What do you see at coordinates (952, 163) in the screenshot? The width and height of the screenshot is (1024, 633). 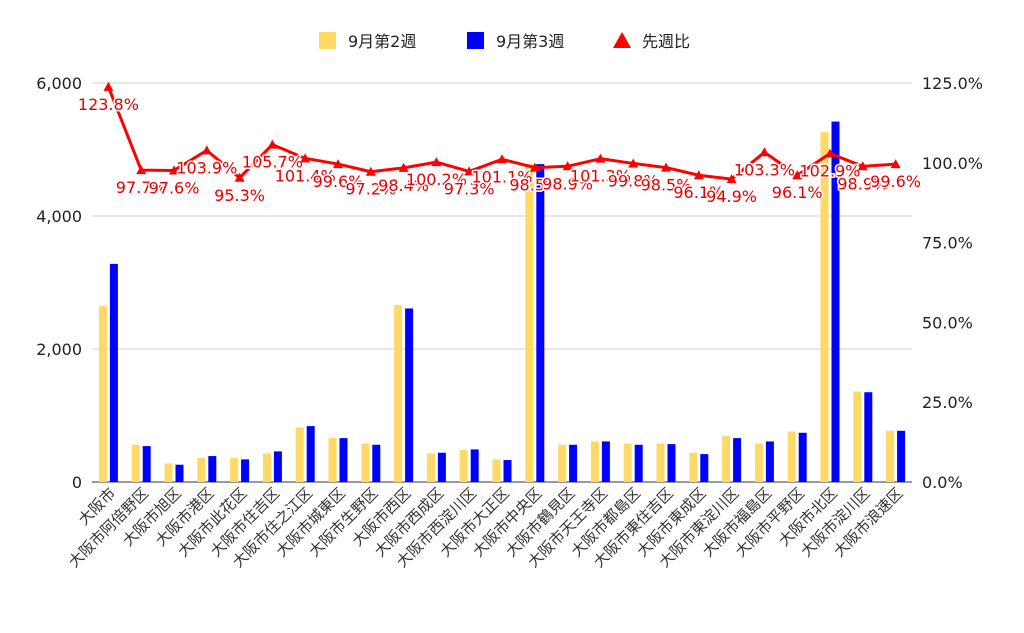 I see `y-right-tick-label: 100.0%` at bounding box center [952, 163].